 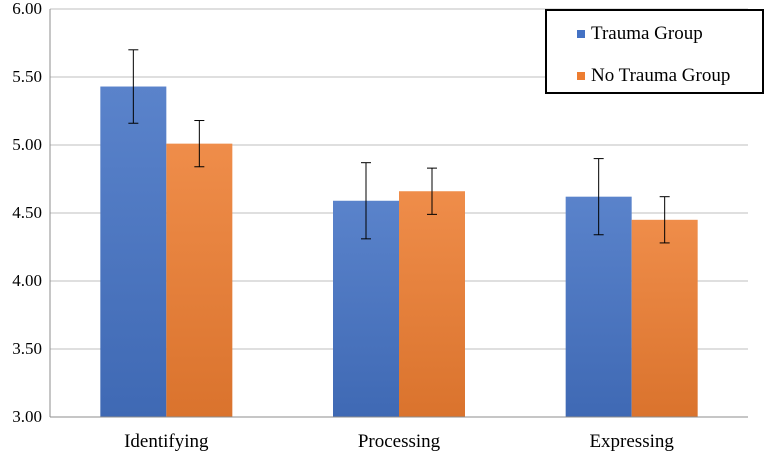 What do you see at coordinates (27, 416) in the screenshot?
I see `y-tick-label: 3.00` at bounding box center [27, 416].